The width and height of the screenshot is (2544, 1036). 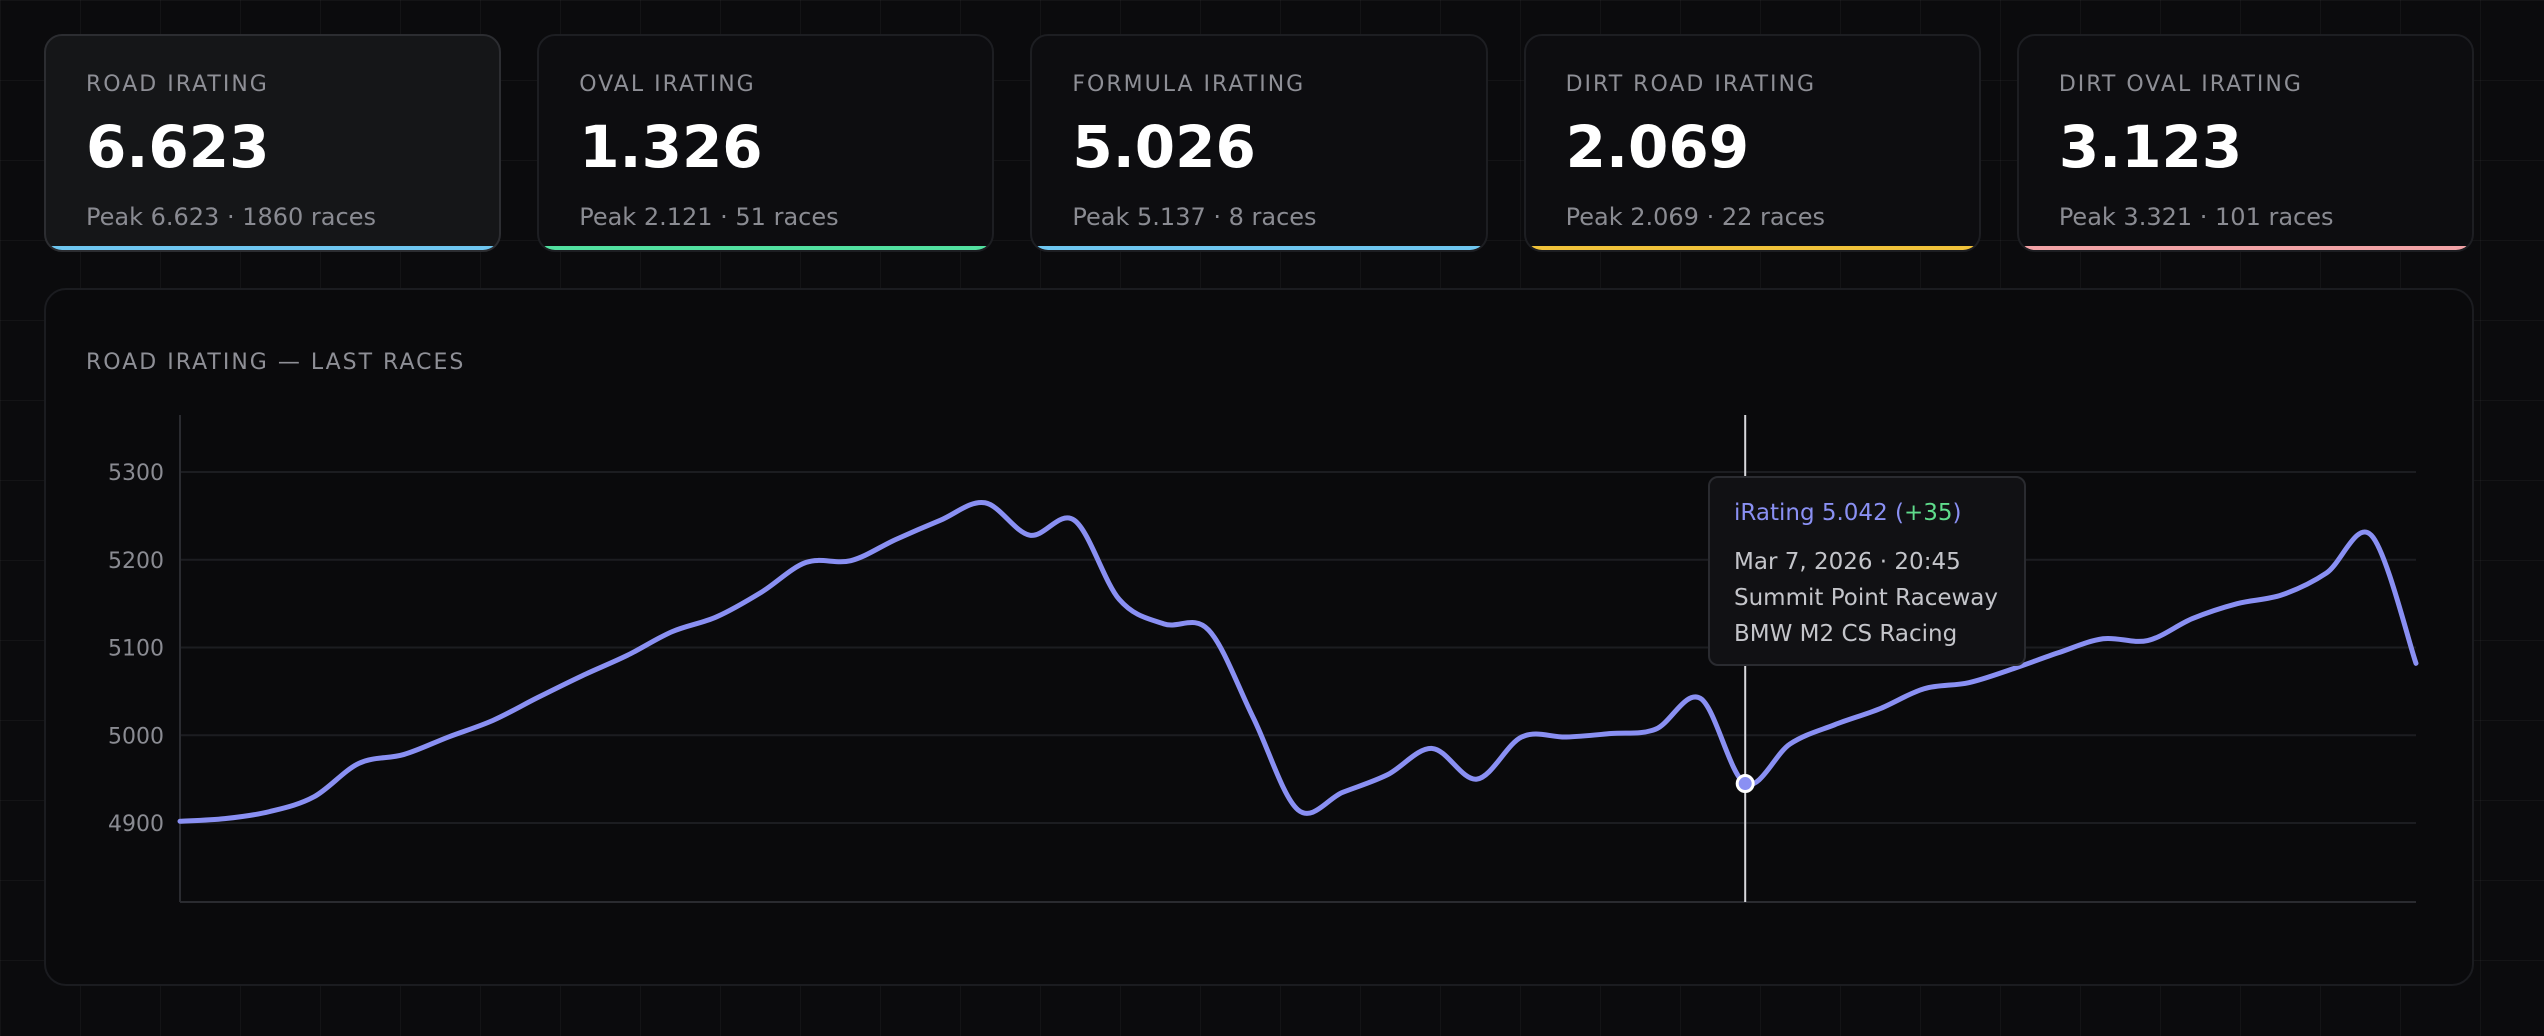 What do you see at coordinates (1895, 513) in the screenshot?
I see `tooltip-delta-open: (` at bounding box center [1895, 513].